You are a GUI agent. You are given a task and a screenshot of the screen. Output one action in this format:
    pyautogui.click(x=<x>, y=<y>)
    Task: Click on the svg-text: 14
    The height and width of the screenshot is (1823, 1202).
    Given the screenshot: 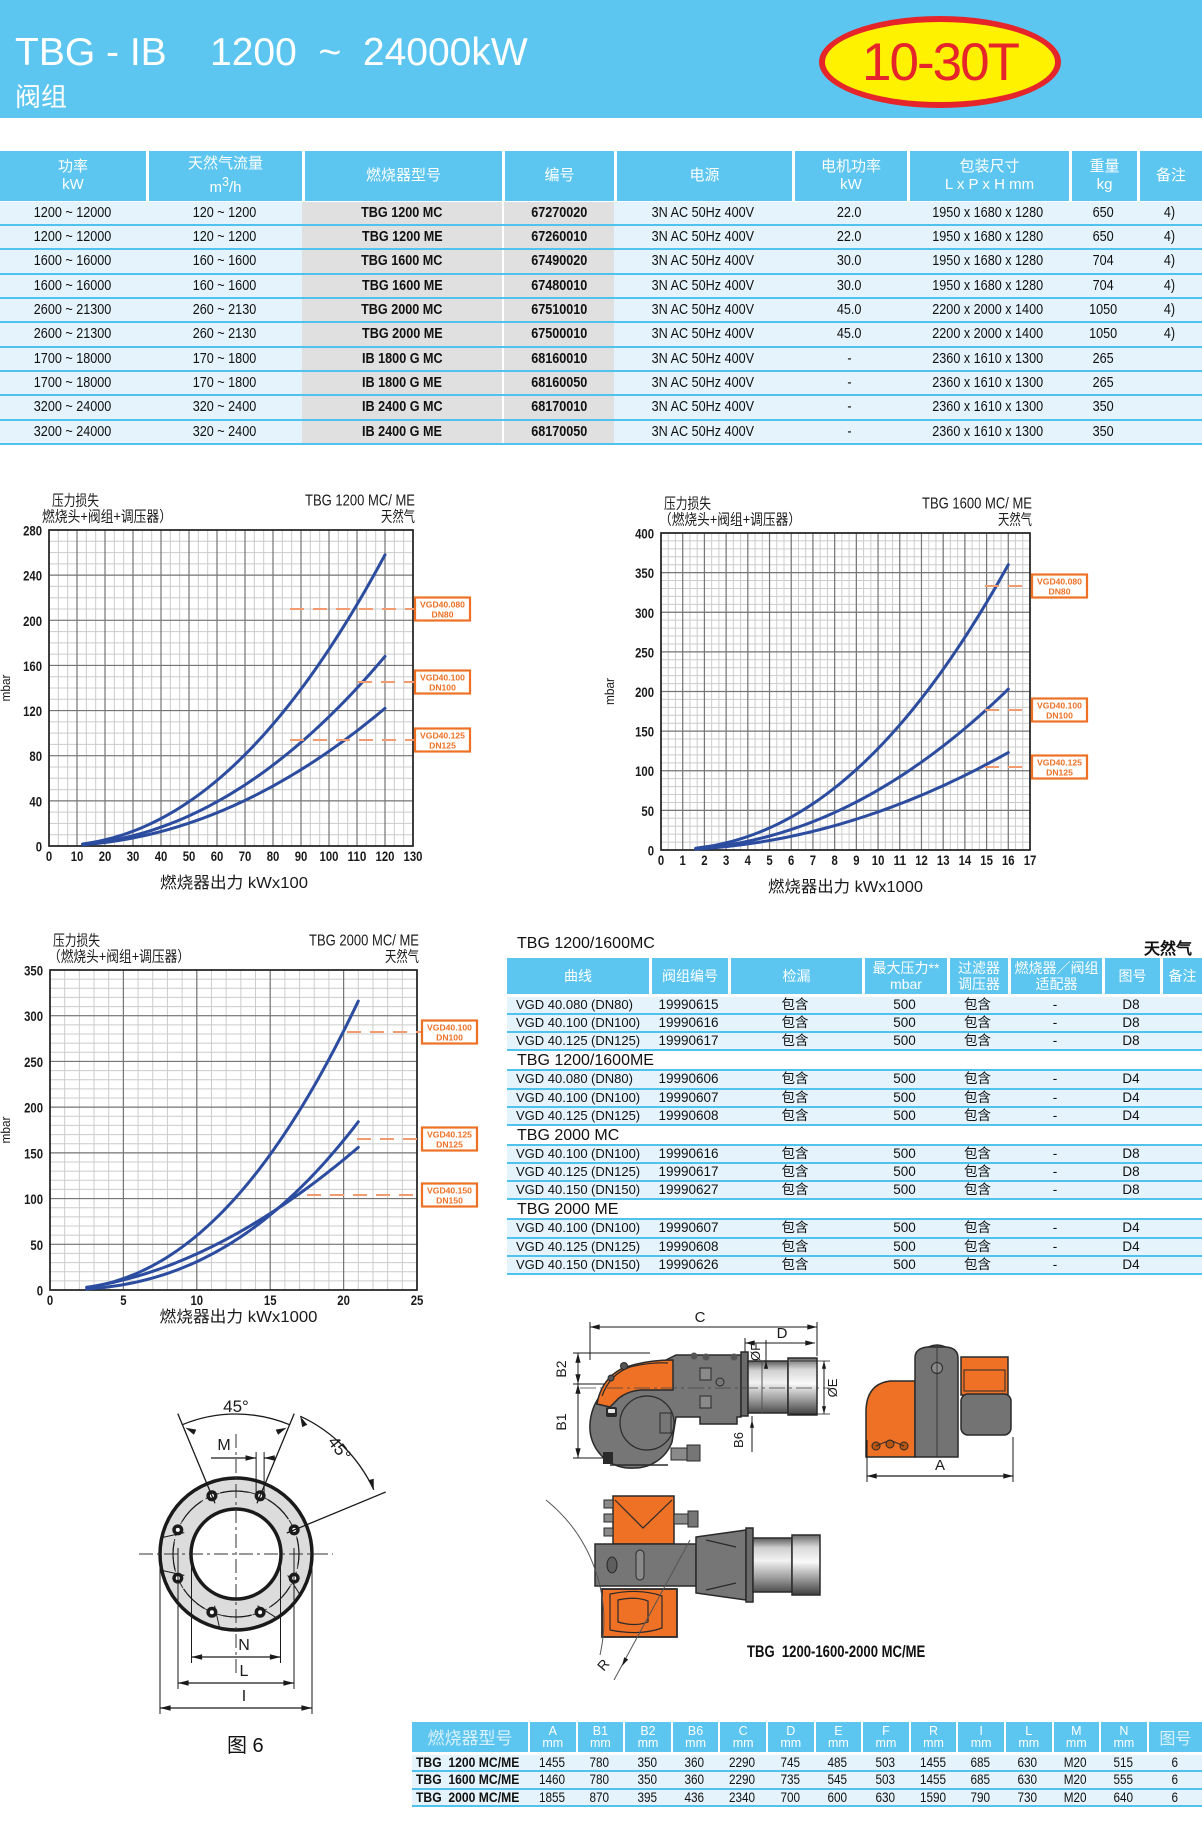 What is the action you would take?
    pyautogui.click(x=965, y=861)
    